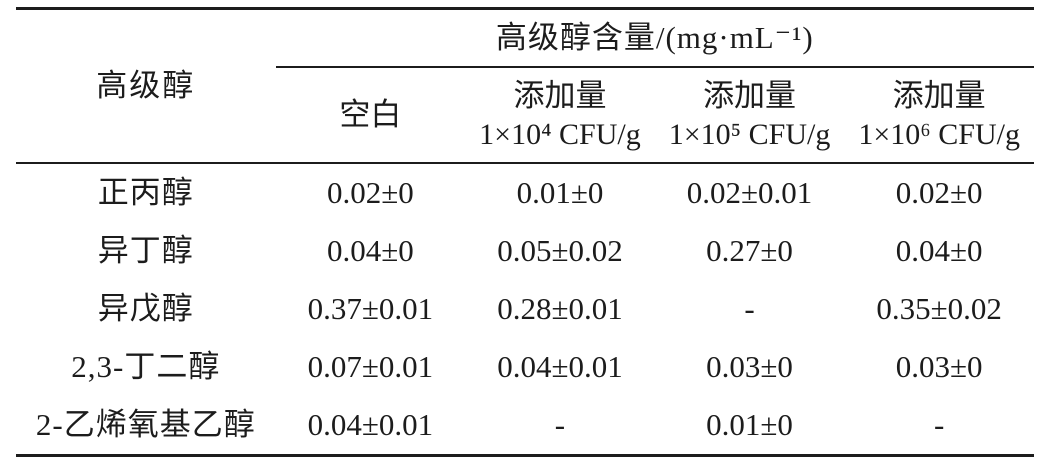 This screenshot has width=1050, height=467. What do you see at coordinates (145, 308) in the screenshot?
I see `row-label: 异戊醇` at bounding box center [145, 308].